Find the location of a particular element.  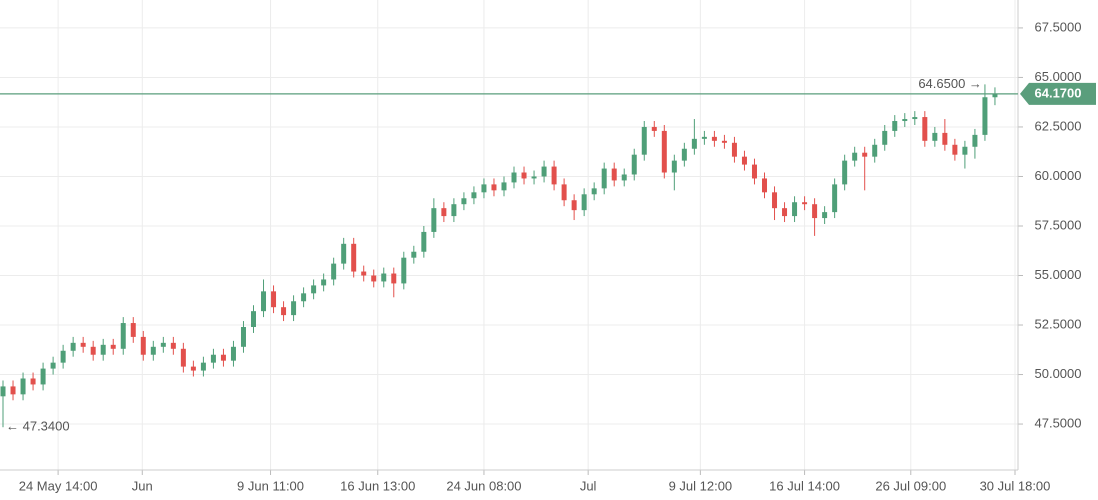

x-tick-label: 24 May 14:00 is located at coordinates (58, 485).